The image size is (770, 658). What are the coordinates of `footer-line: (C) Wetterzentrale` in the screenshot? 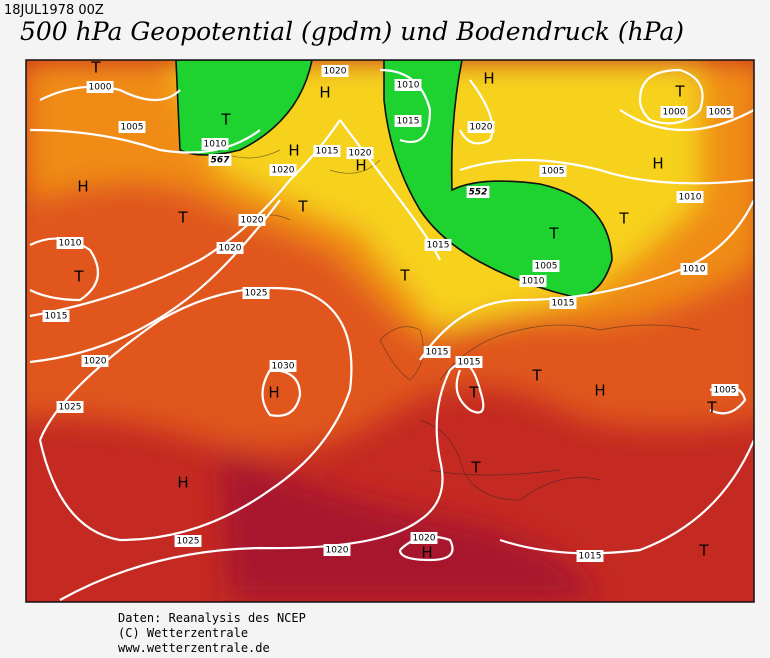 It's located at (183, 633).